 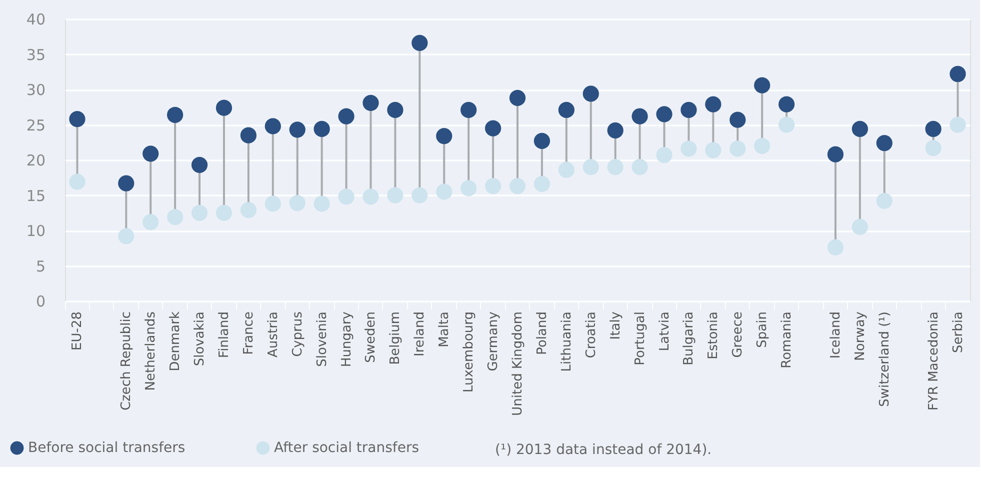 I want to click on x-tick-label: Sweden, so click(x=371, y=337).